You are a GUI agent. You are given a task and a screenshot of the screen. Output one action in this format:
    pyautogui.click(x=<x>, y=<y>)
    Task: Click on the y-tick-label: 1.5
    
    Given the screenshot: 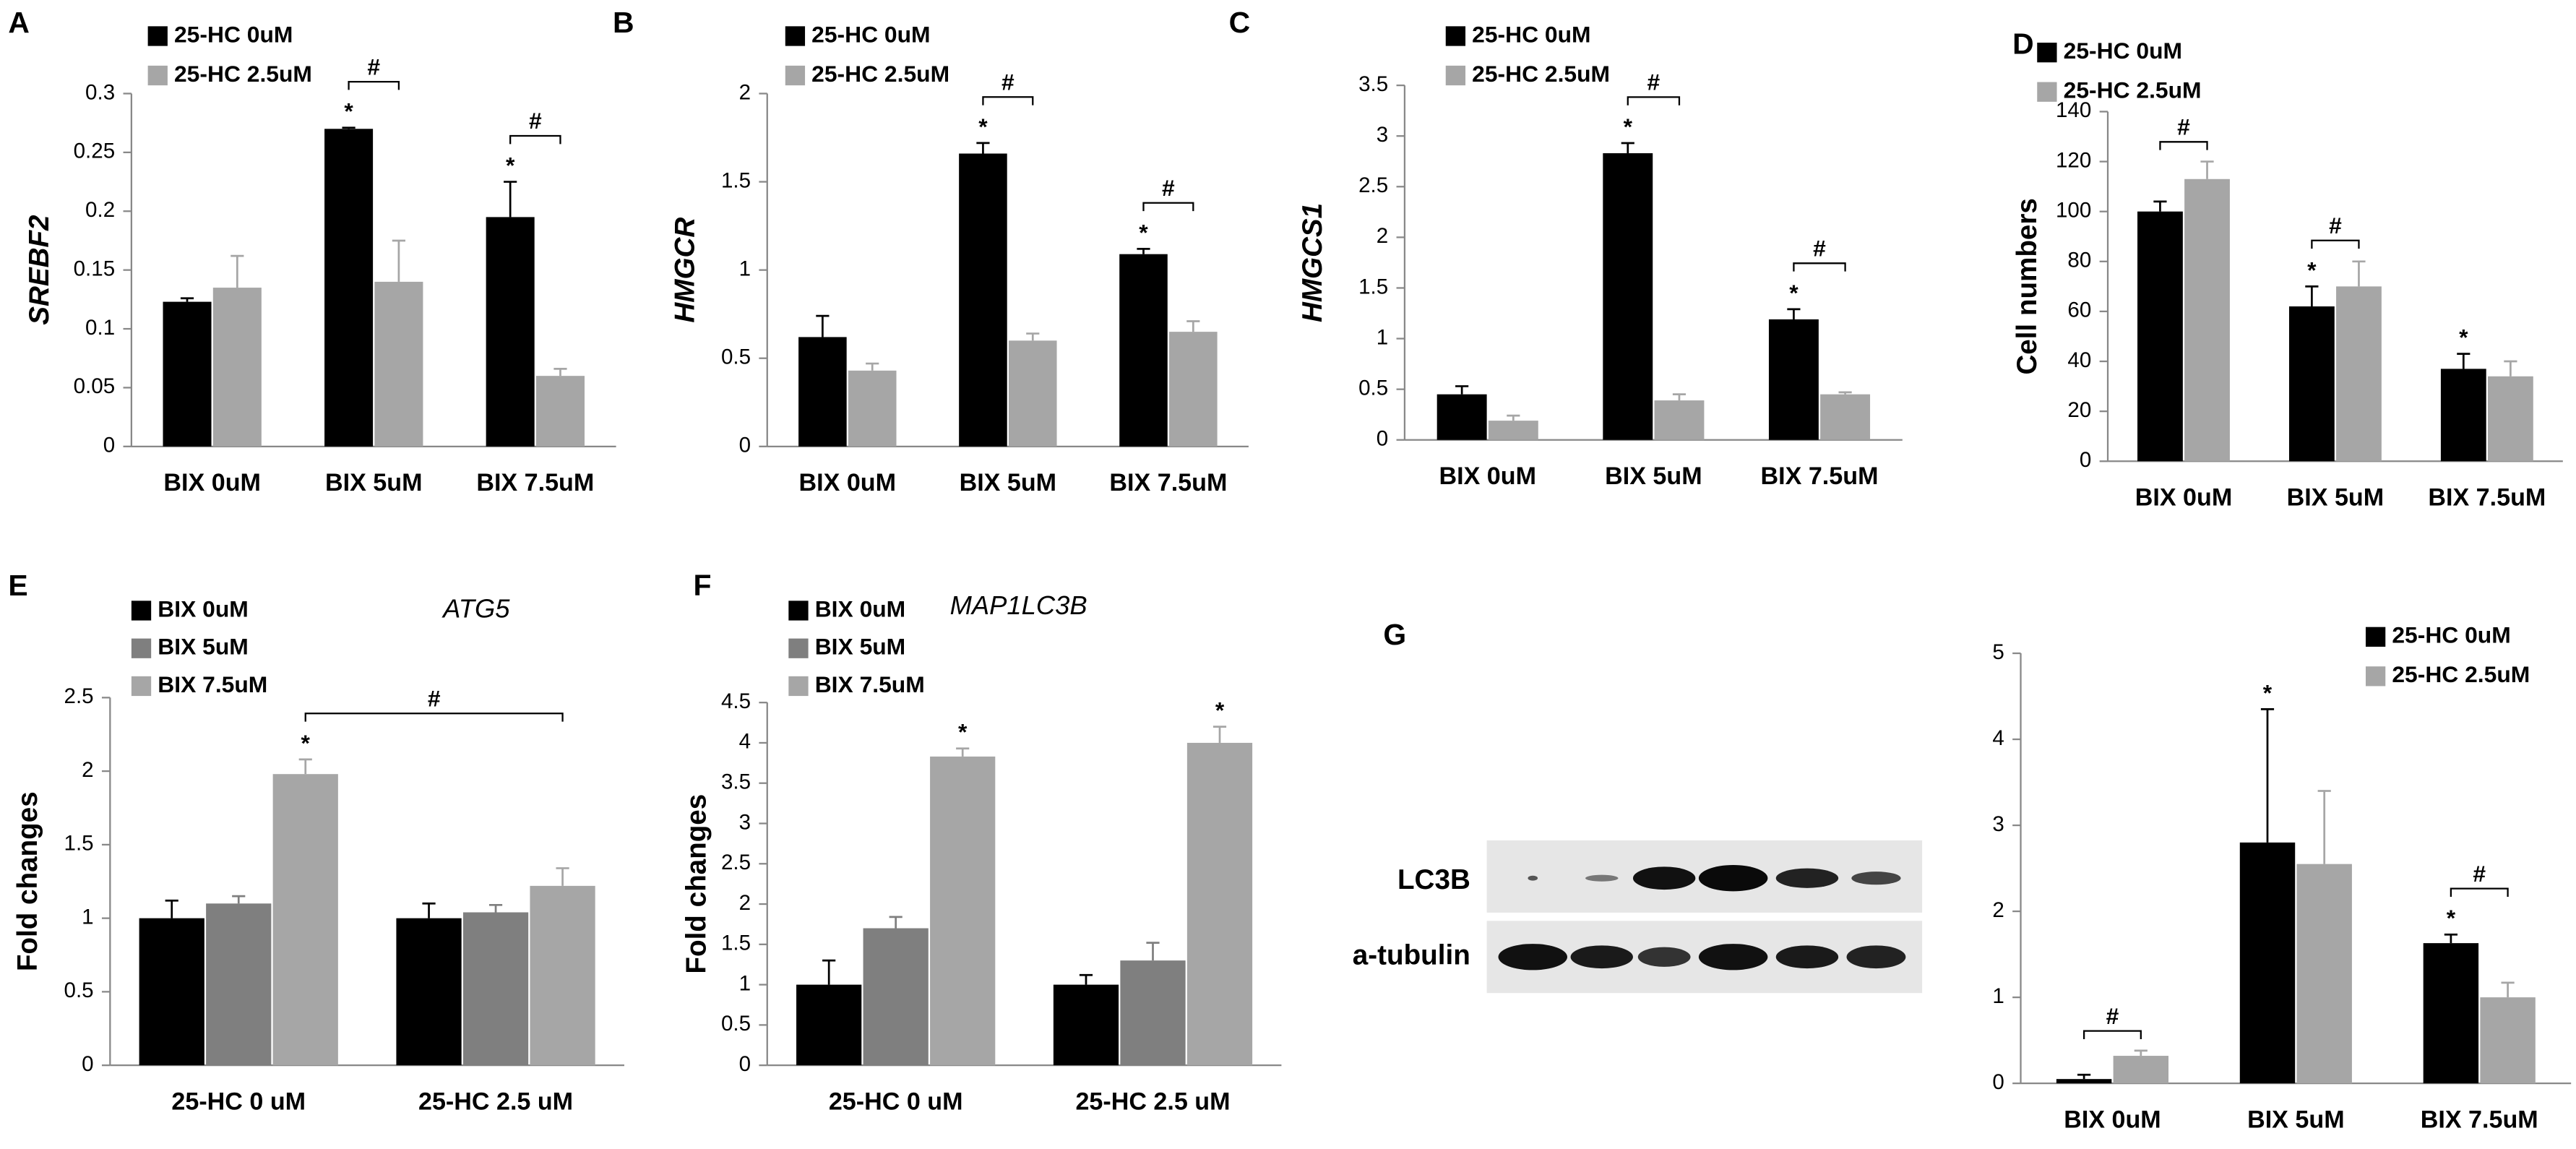 What is the action you would take?
    pyautogui.click(x=736, y=943)
    